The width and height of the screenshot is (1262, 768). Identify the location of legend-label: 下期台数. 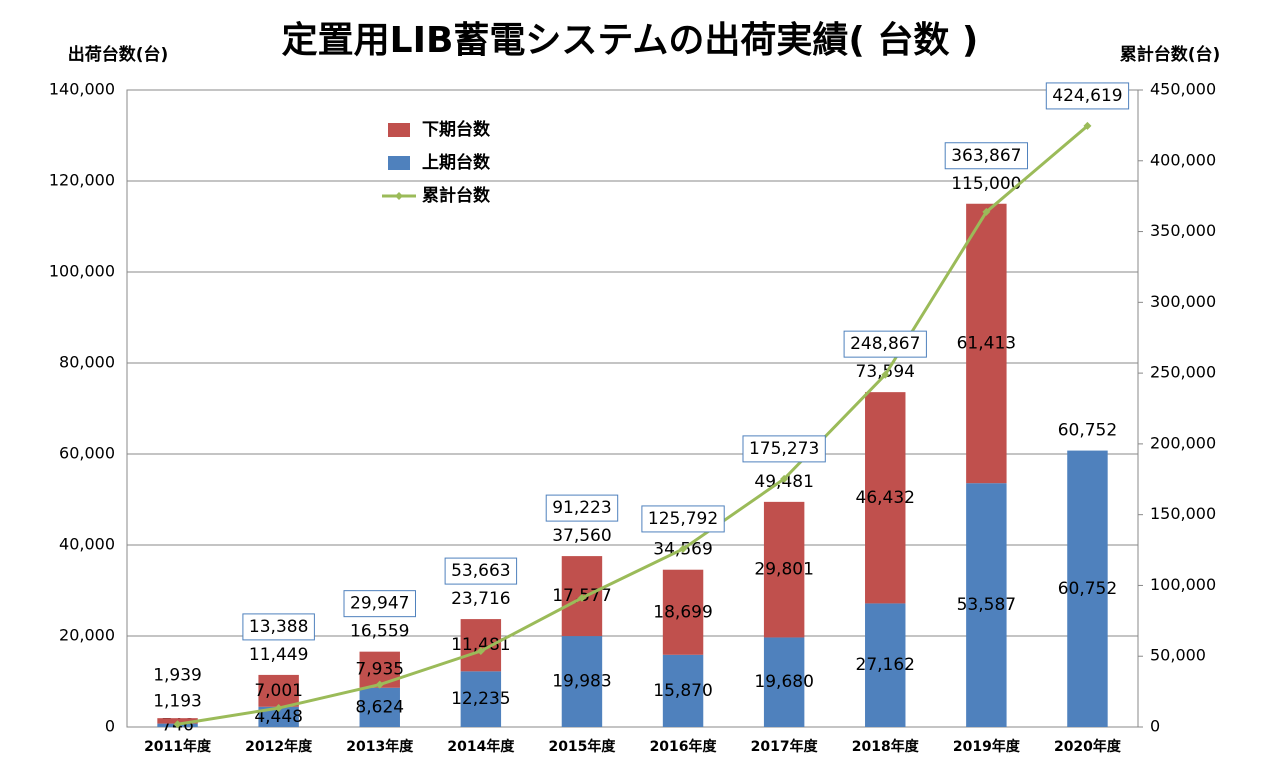
(456, 129).